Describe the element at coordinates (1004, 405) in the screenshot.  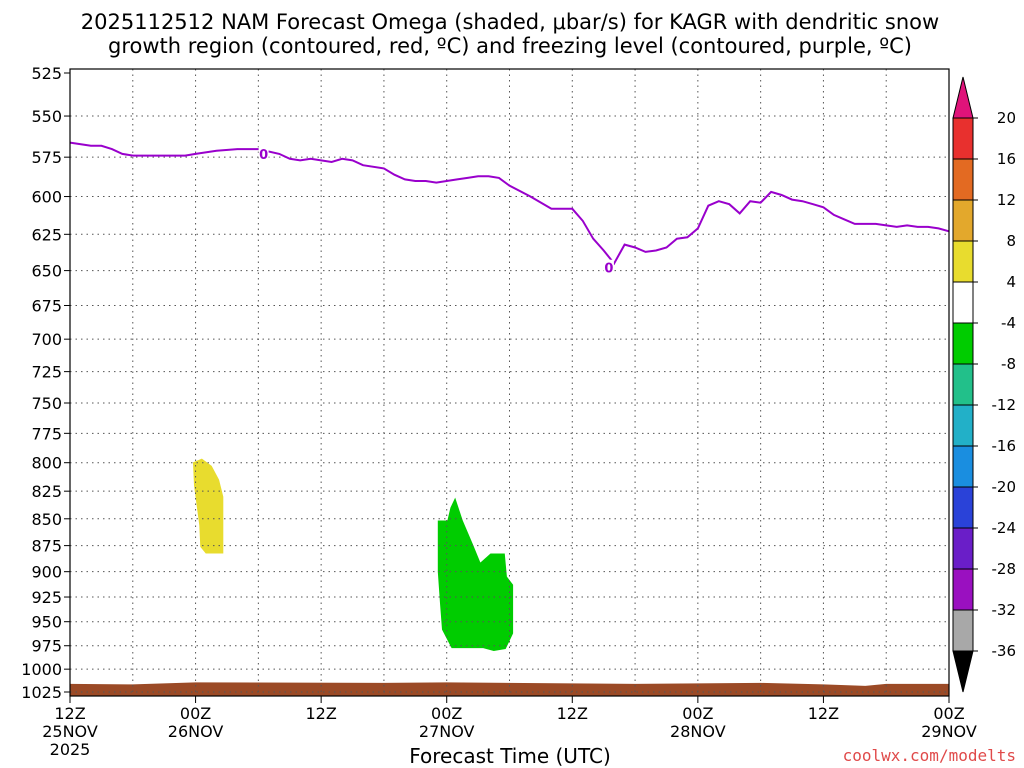
I see `colorbar-label-7: -12` at that location.